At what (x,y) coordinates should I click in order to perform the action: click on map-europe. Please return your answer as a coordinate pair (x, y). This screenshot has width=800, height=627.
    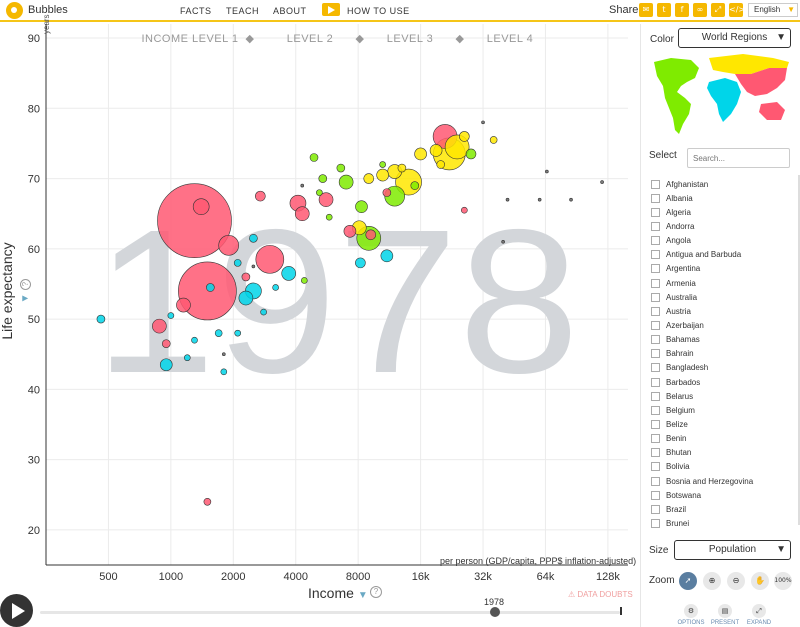
    Looking at the image, I should click on (749, 64).